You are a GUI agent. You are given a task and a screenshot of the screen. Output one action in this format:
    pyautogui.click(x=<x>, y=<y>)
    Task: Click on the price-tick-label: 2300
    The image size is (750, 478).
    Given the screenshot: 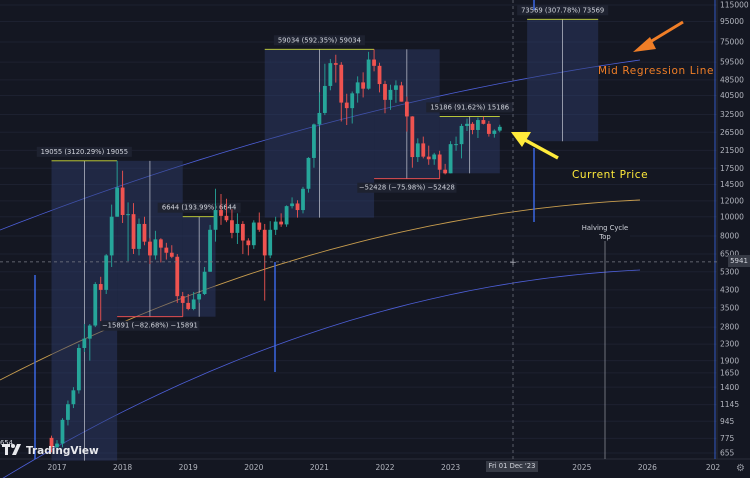 What is the action you would take?
    pyautogui.click(x=729, y=344)
    